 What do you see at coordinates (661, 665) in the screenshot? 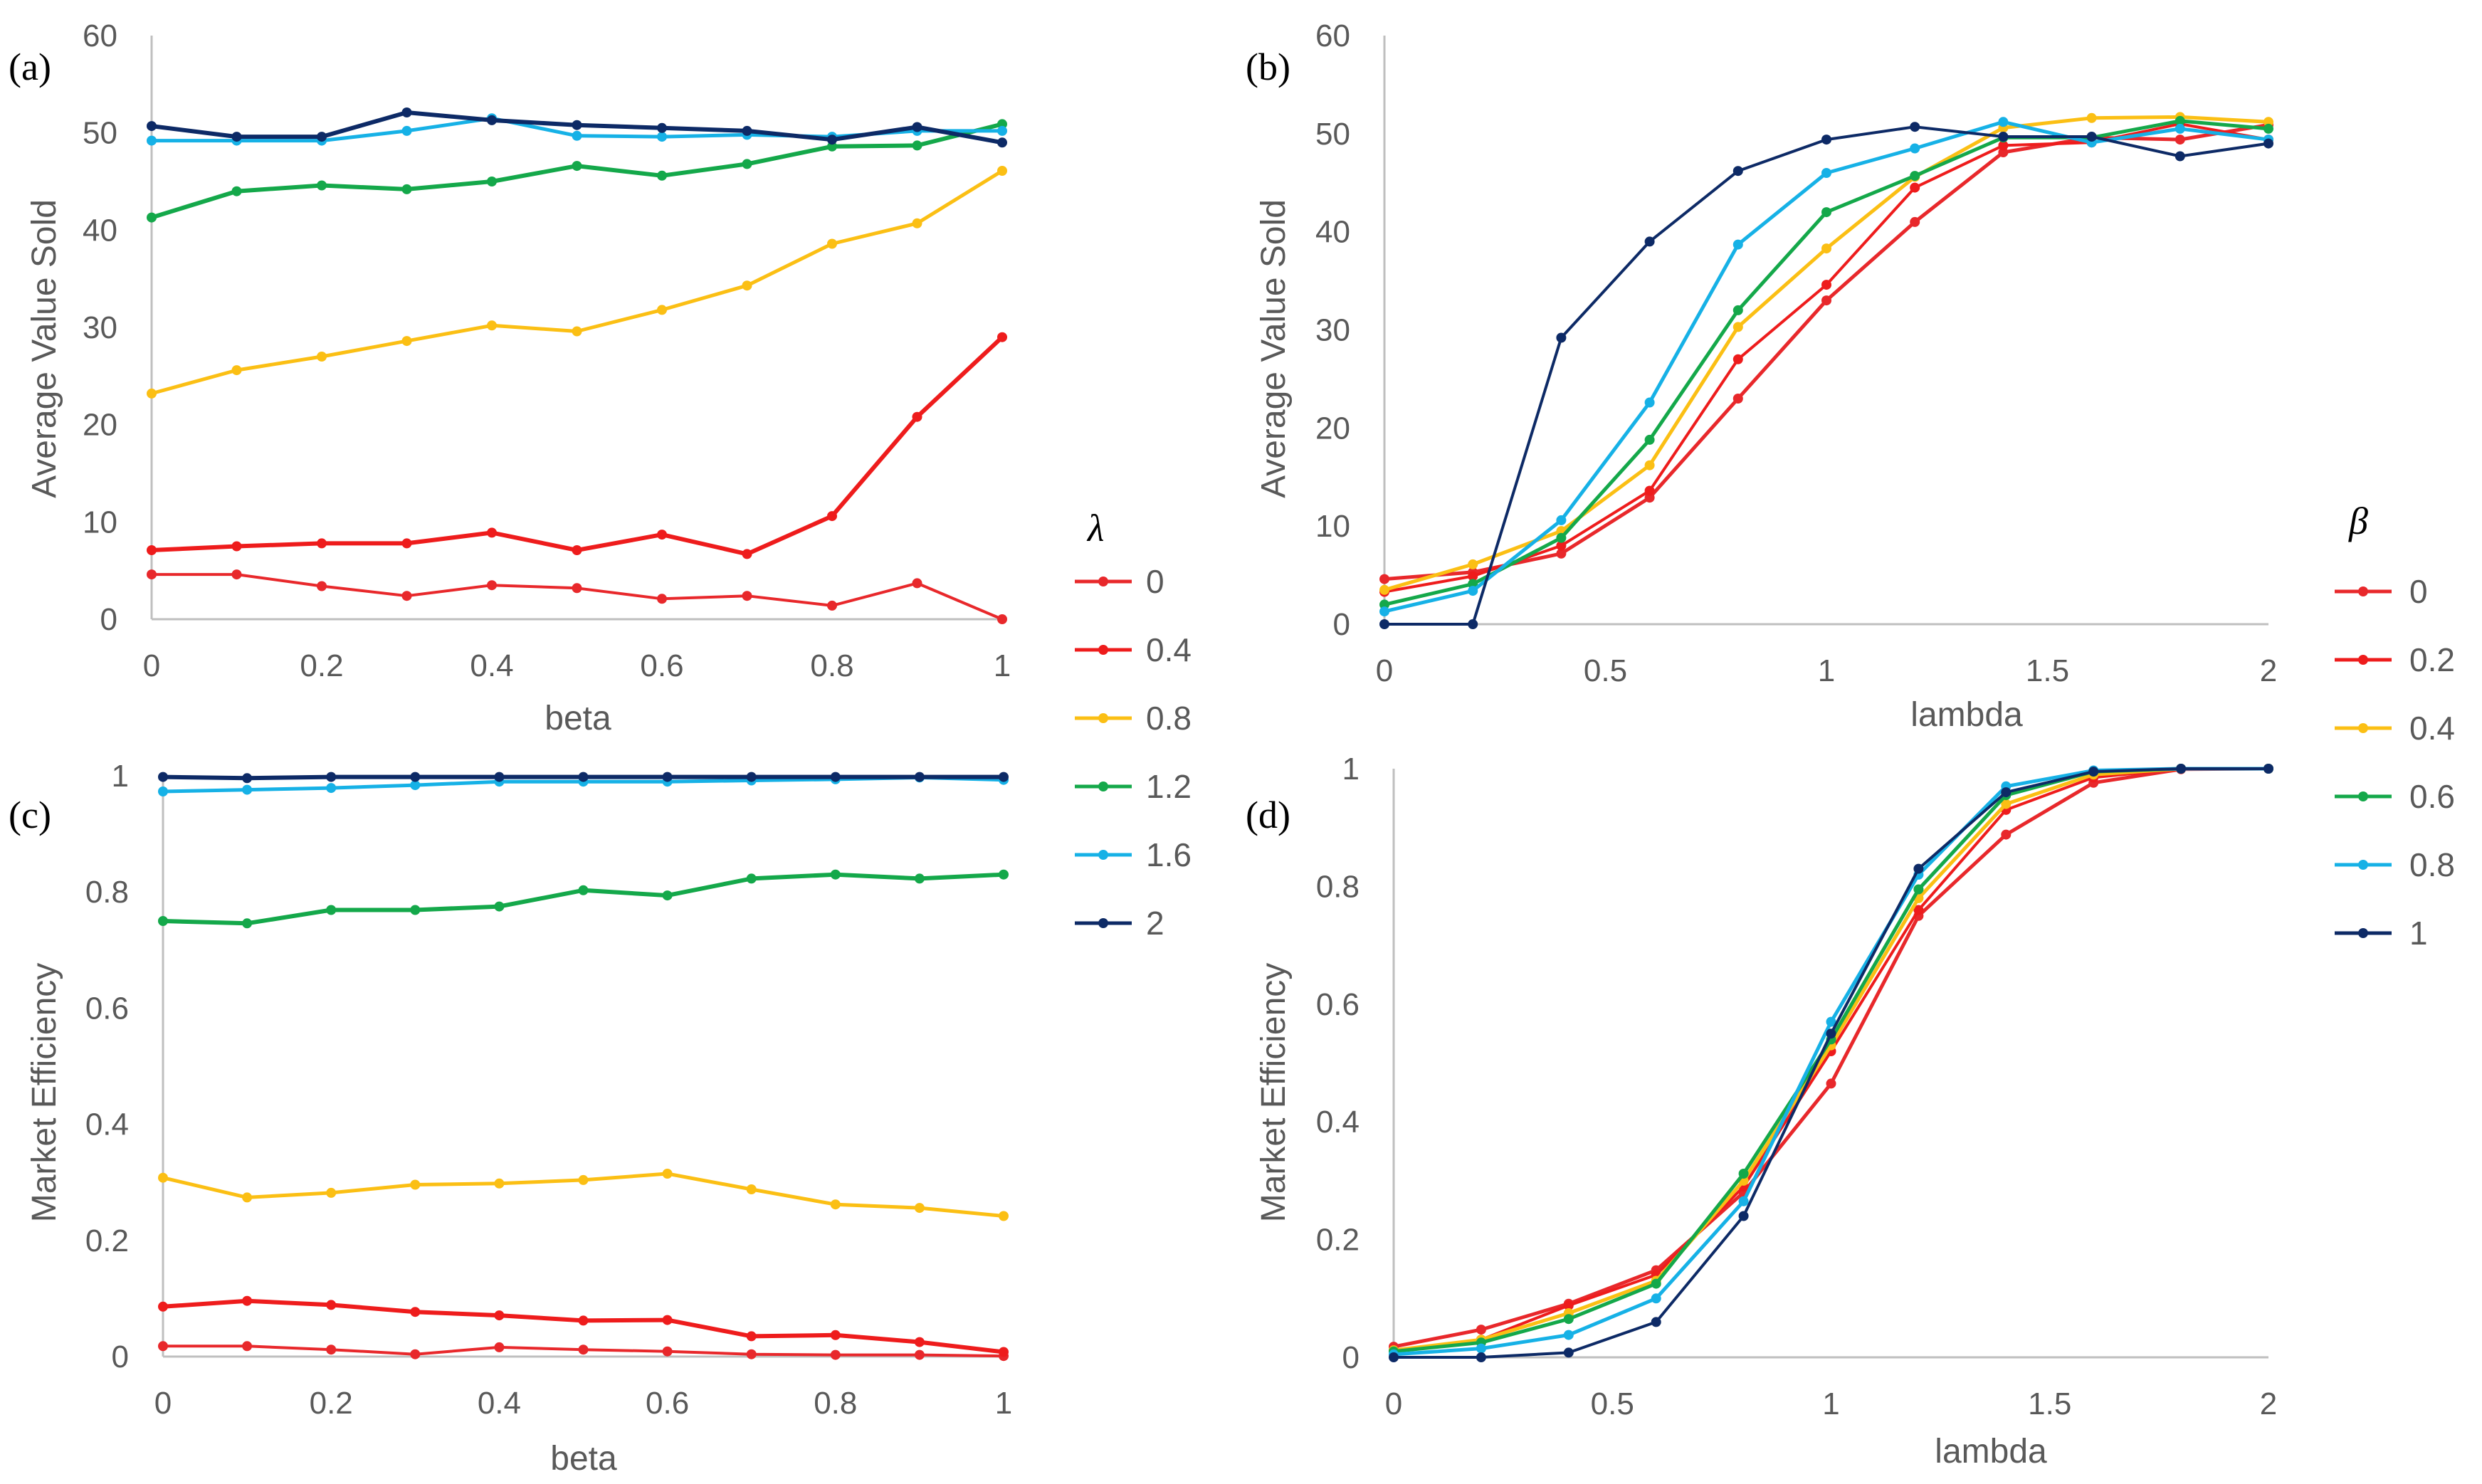
I see `x-tick-label: 0.6` at bounding box center [661, 665].